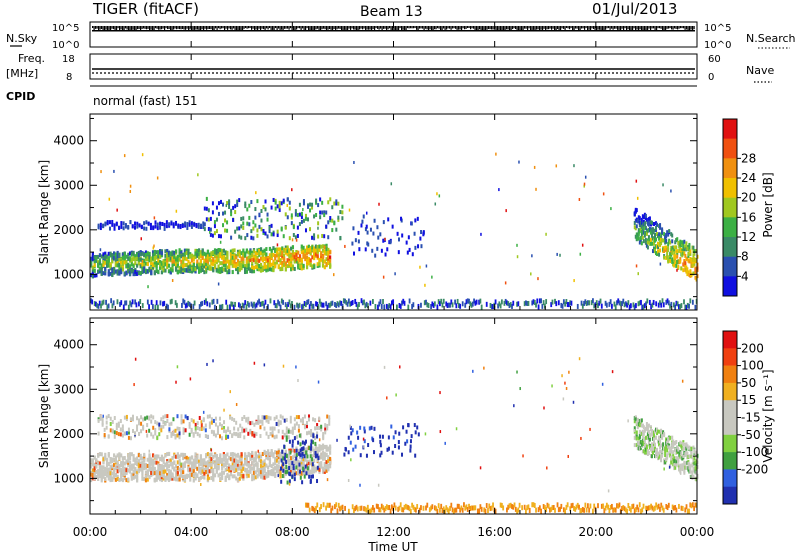  I want to click on colorbar-segment, so click(730, 208).